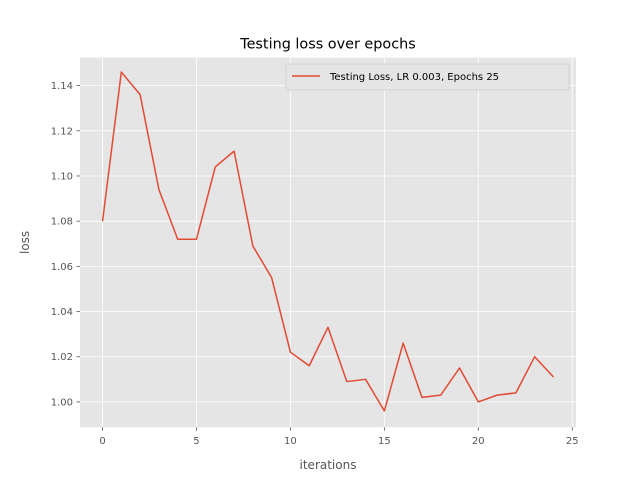 The width and height of the screenshot is (640, 484). What do you see at coordinates (62, 357) in the screenshot?
I see `y-tick-label: 1.02` at bounding box center [62, 357].